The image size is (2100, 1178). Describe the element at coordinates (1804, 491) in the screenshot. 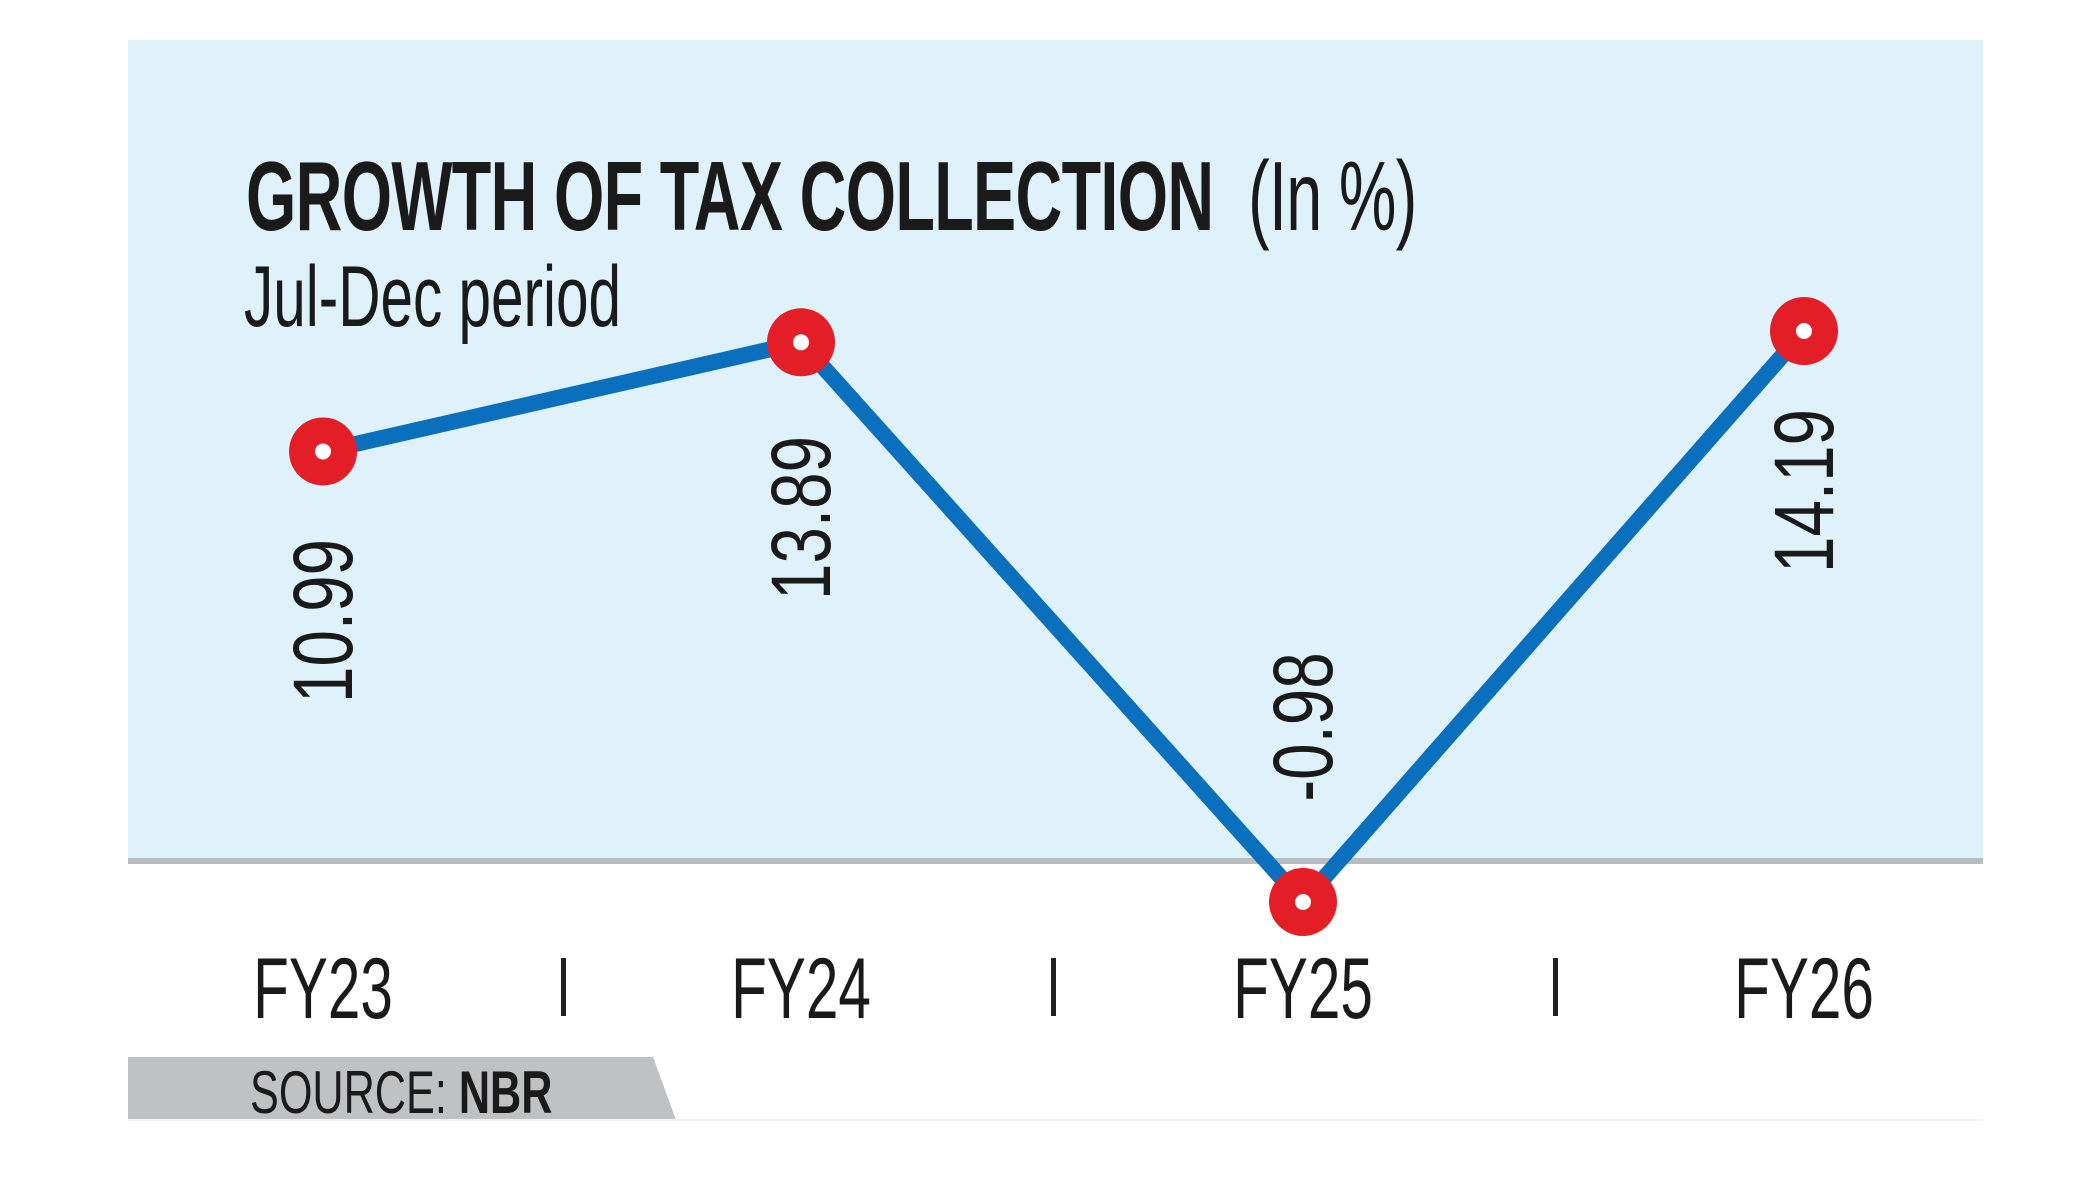

I see `data-label: 14.19` at that location.